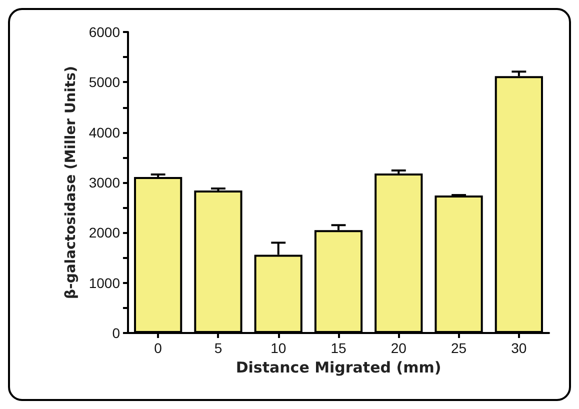 The height and width of the screenshot is (409, 579). I want to click on y-tick-label: 2000, so click(104, 232).